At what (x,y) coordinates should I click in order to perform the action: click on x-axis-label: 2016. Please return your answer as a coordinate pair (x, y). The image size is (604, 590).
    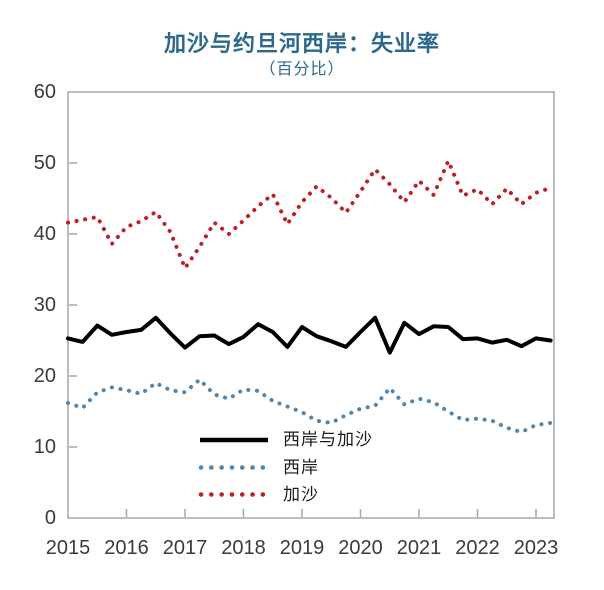
    Looking at the image, I should click on (126, 548).